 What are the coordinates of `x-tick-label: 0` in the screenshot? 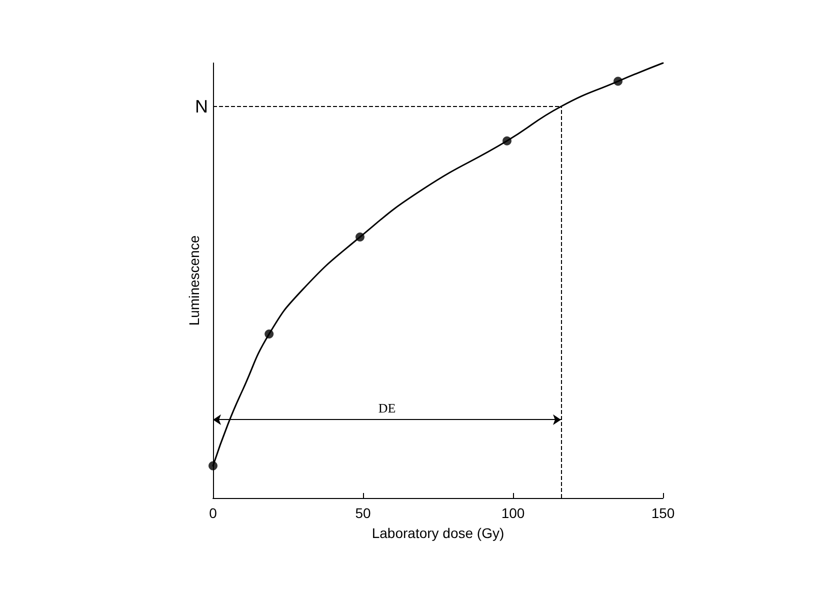 It's located at (213, 513).